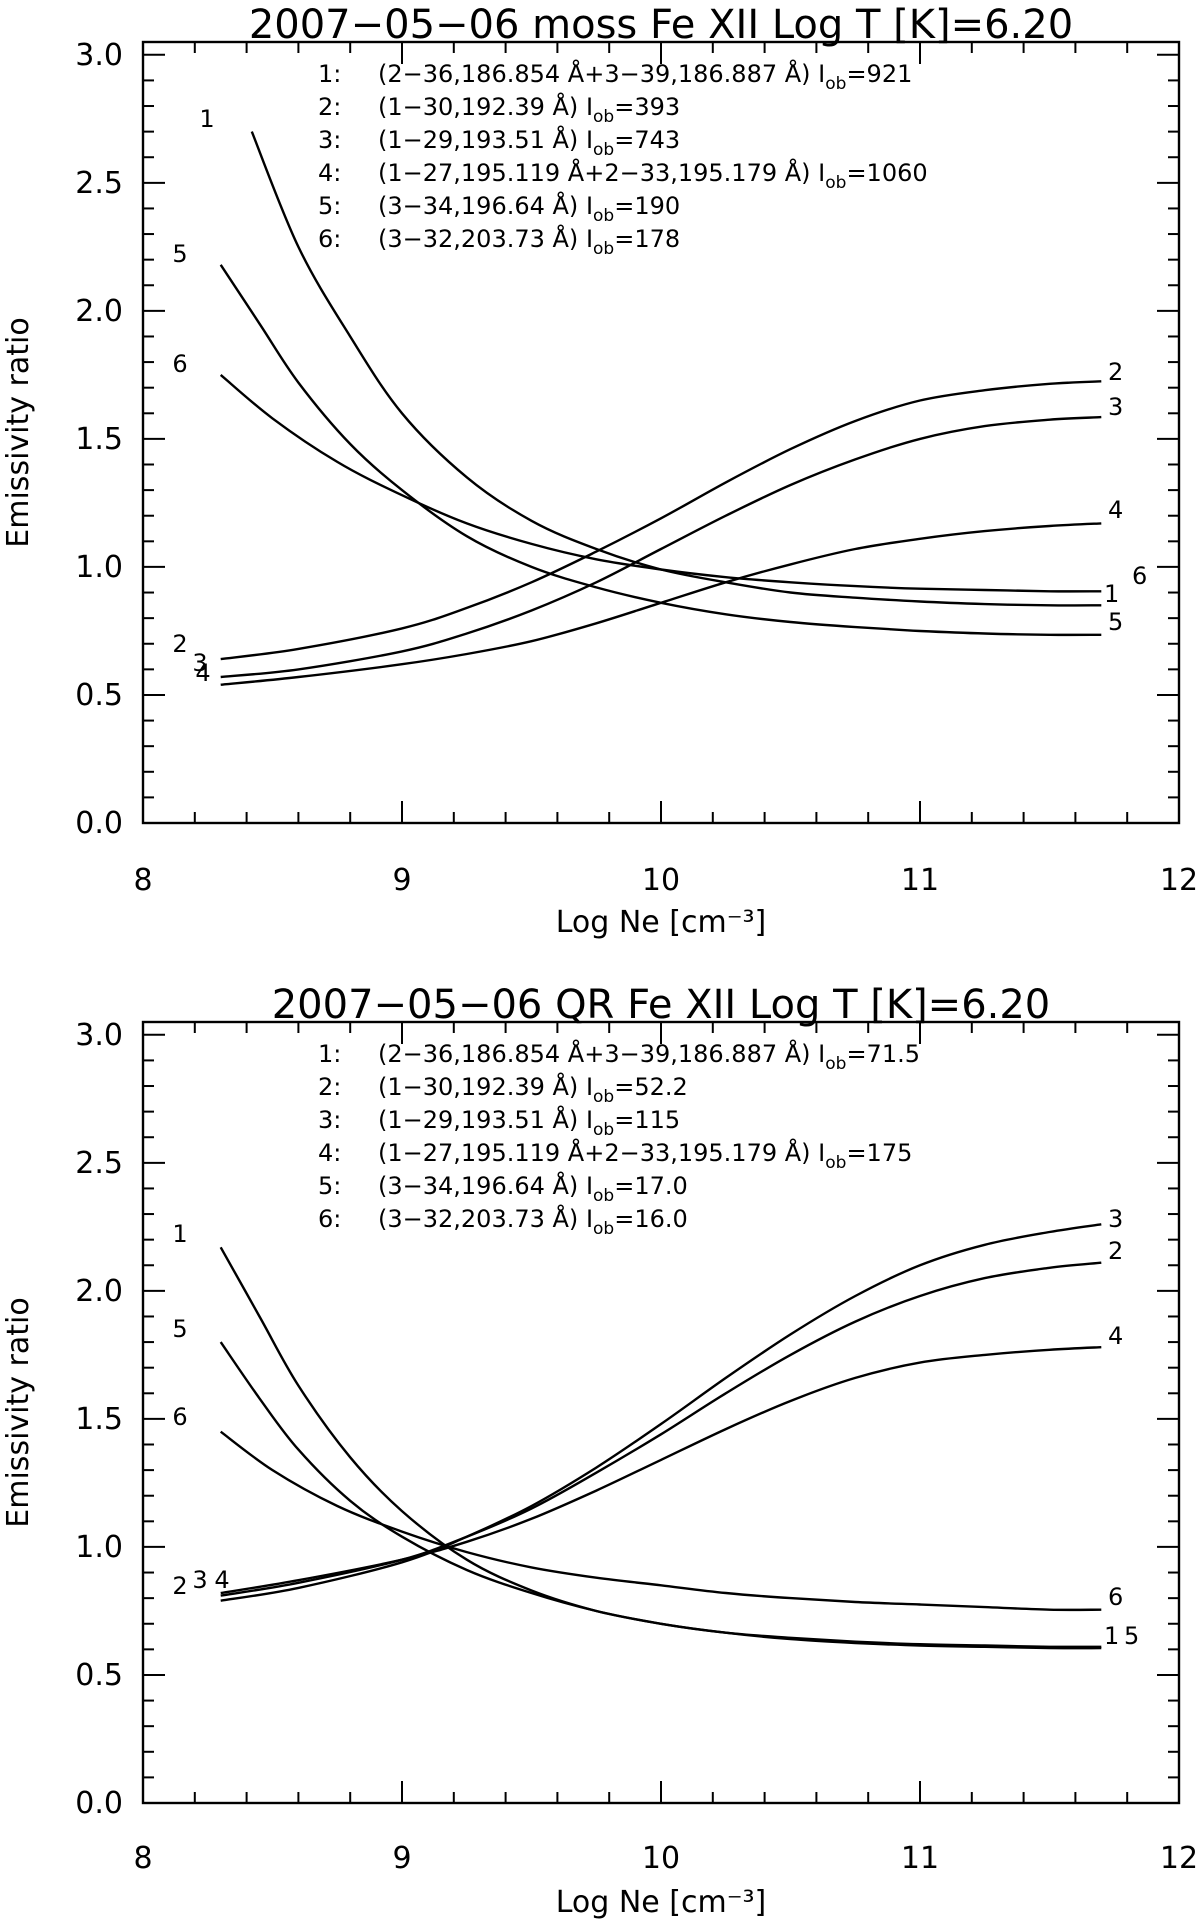  Describe the element at coordinates (661, 922) in the screenshot. I see `x-axis-label: Log Ne [cm⁻³]` at that location.